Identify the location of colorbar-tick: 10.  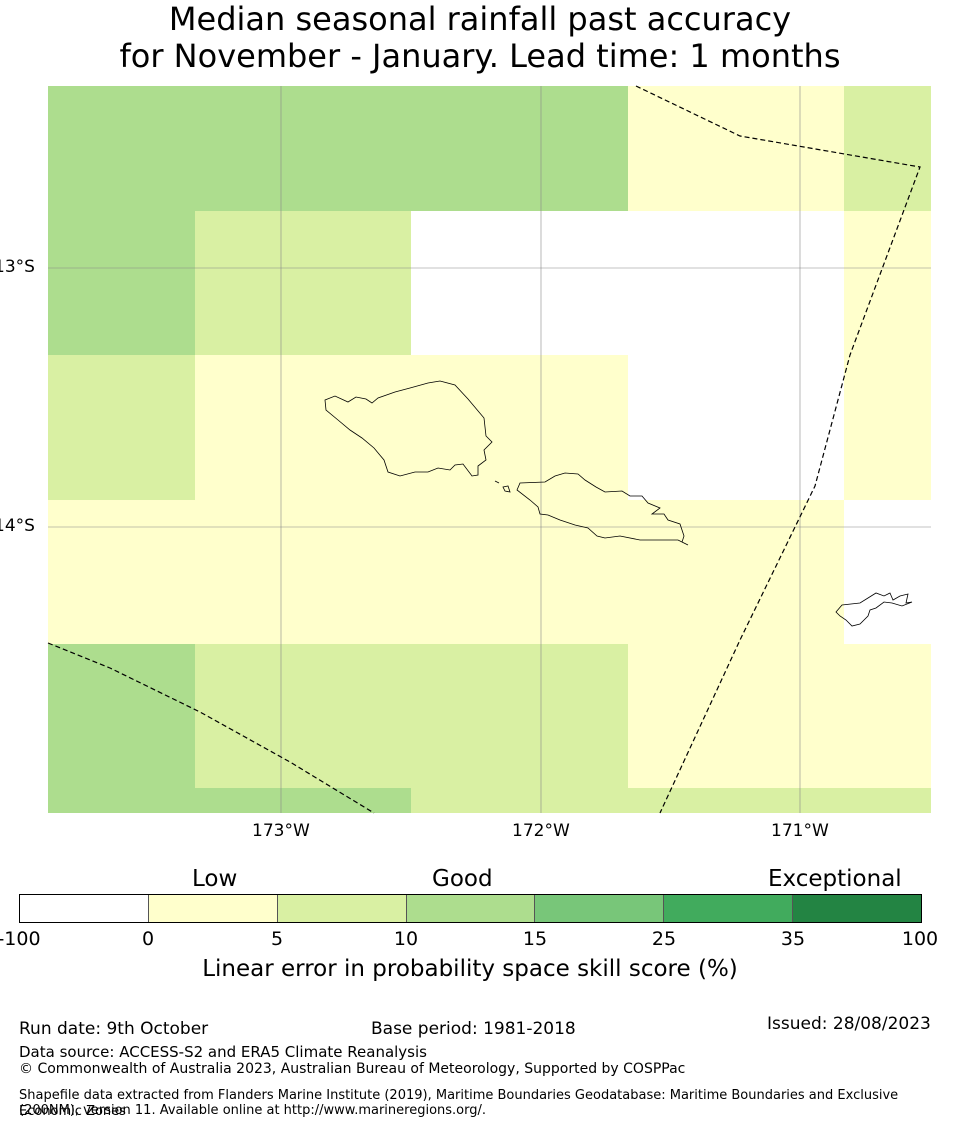
(406, 939).